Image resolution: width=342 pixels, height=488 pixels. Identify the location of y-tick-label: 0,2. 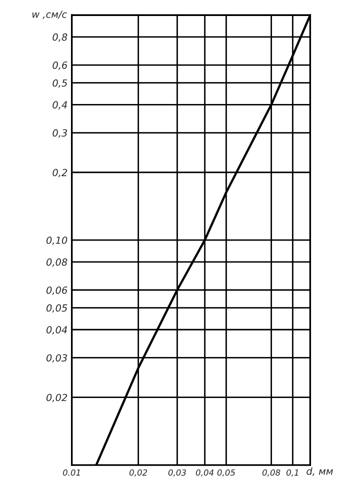
(60, 173).